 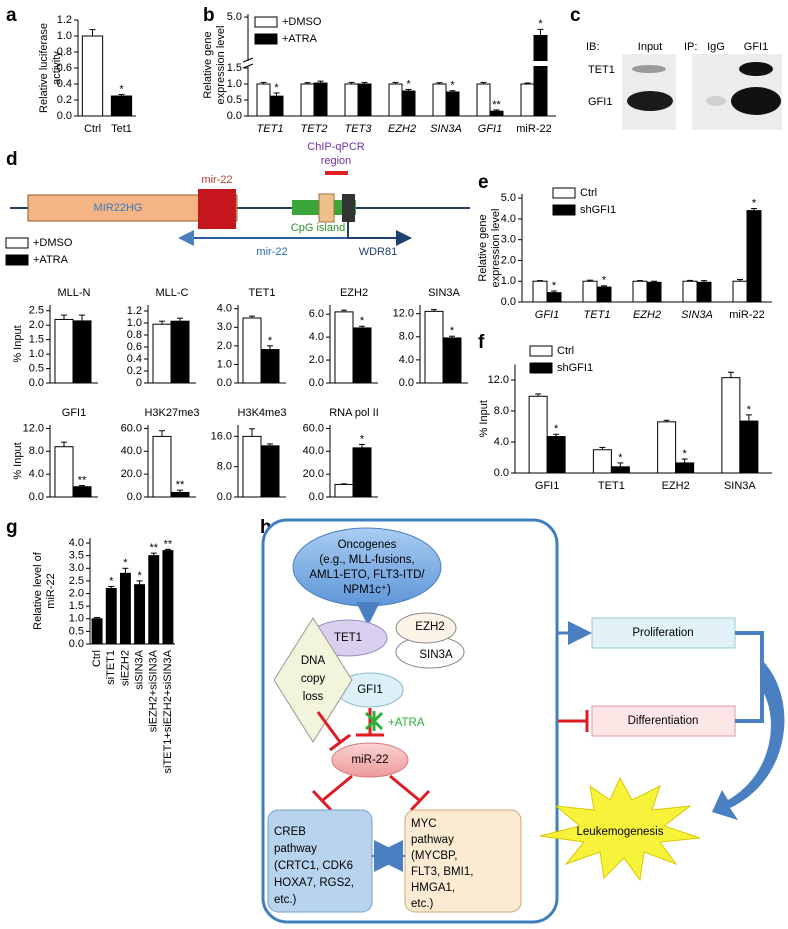 What do you see at coordinates (76, 568) in the screenshot?
I see `y-tick-label: 3.0` at bounding box center [76, 568].